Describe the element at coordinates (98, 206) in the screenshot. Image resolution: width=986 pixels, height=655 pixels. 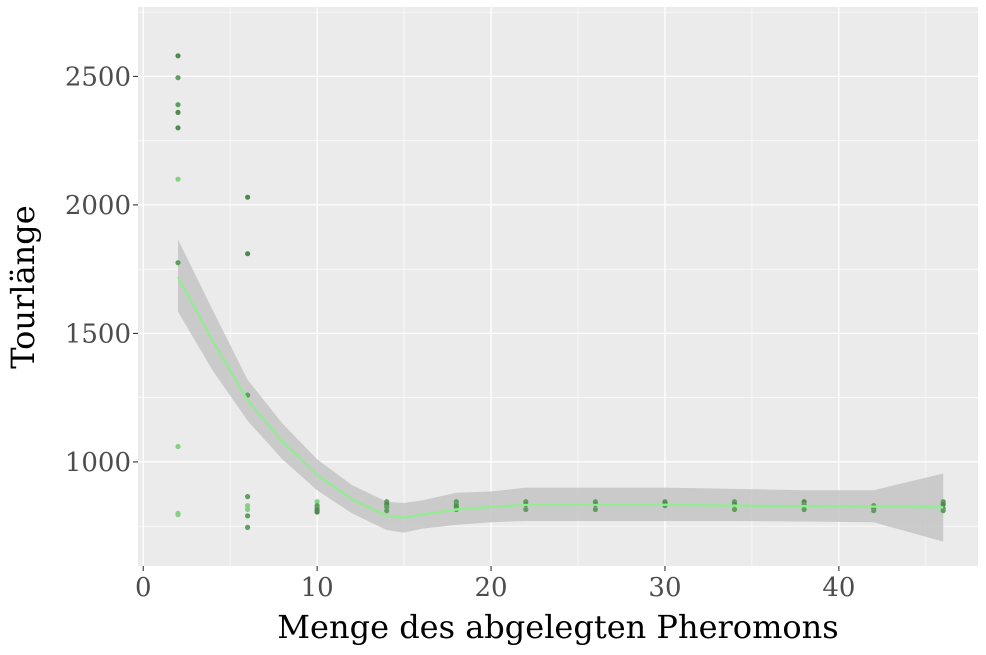
I see `y-tick-label: 2000` at that location.